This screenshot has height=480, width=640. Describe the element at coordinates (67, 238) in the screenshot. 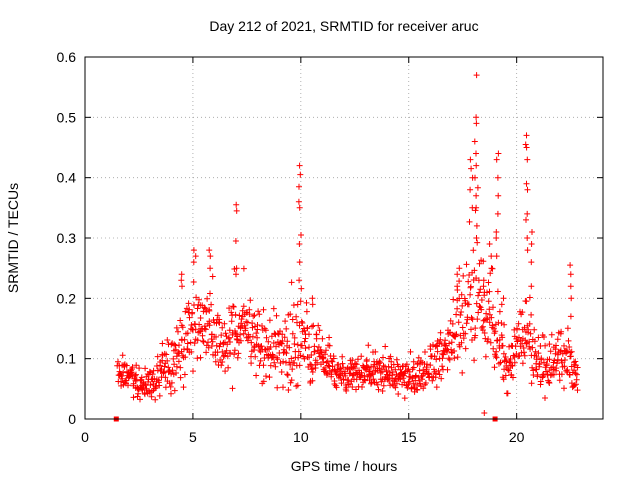

I see `y-tick-label: 0.3` at that location.